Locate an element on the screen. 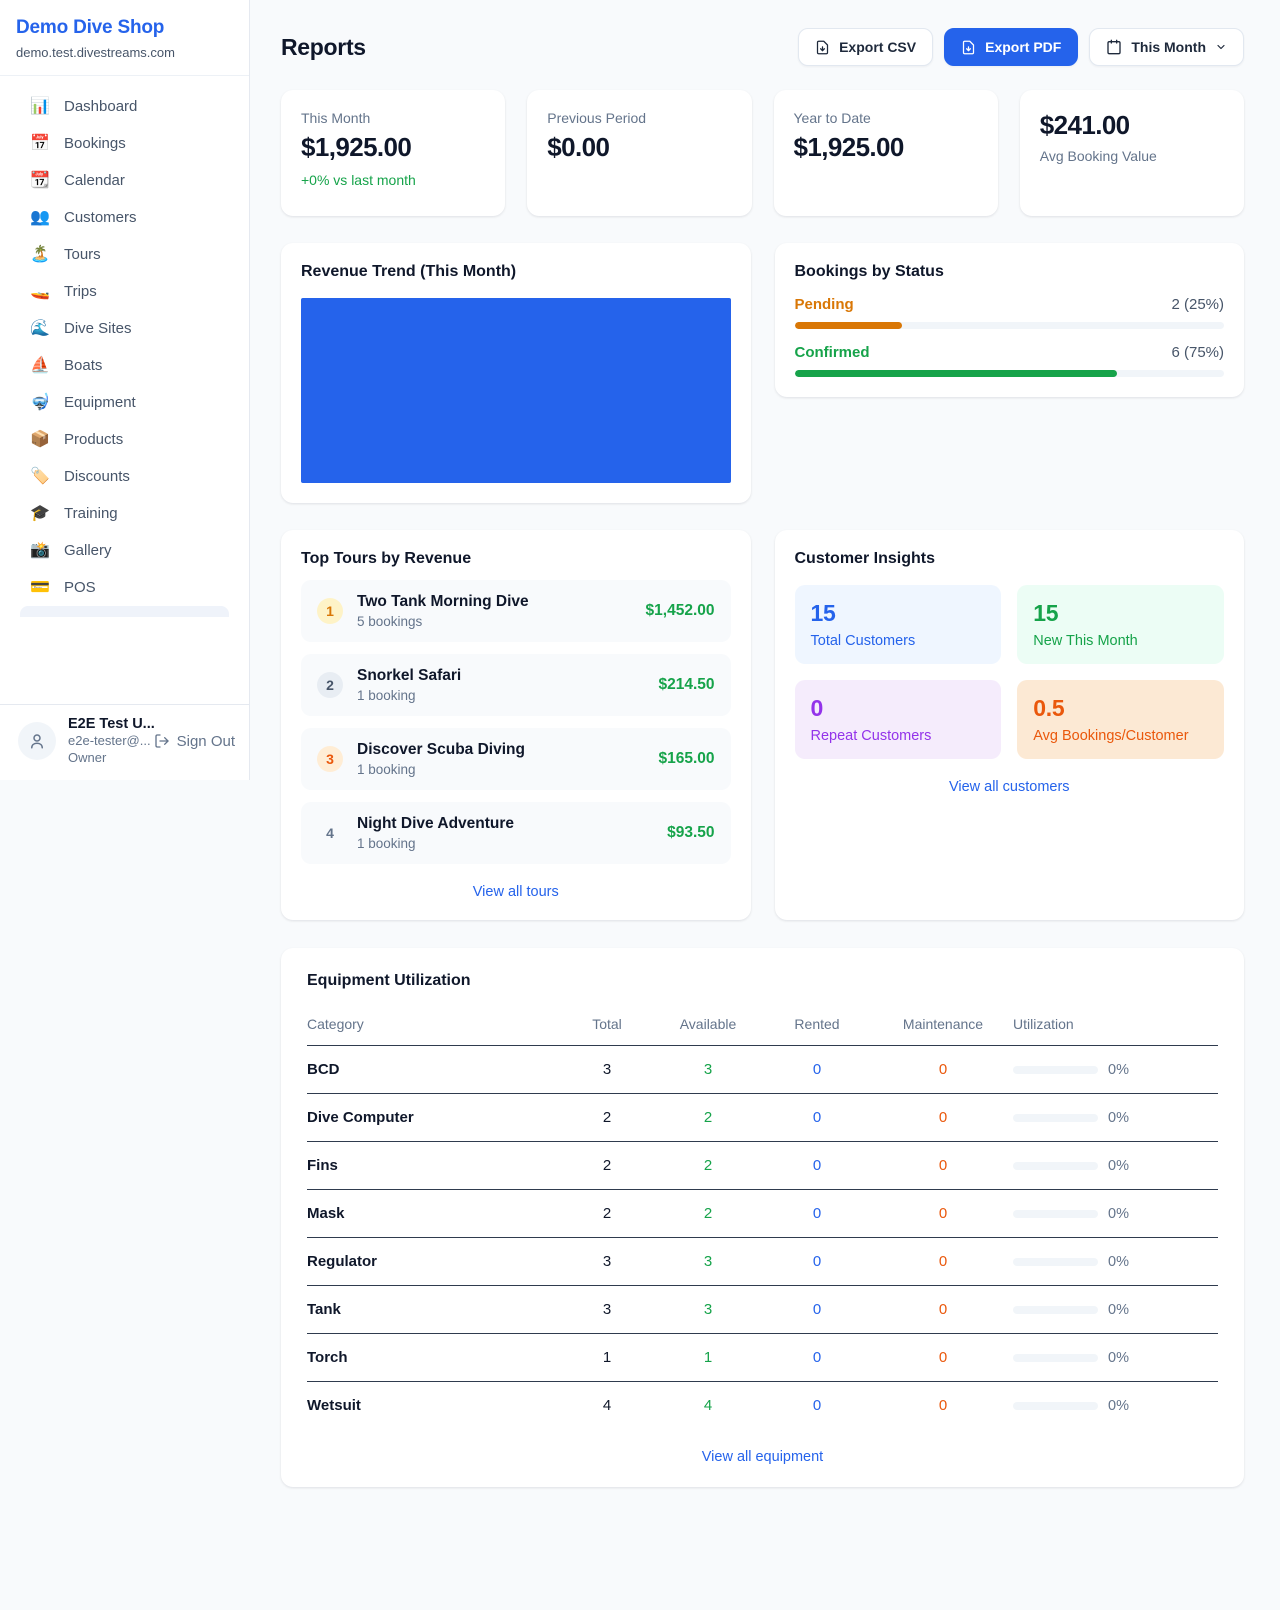 This screenshot has width=1280, height=1610. view-all-tours-link: View all tours is located at coordinates (515, 892).